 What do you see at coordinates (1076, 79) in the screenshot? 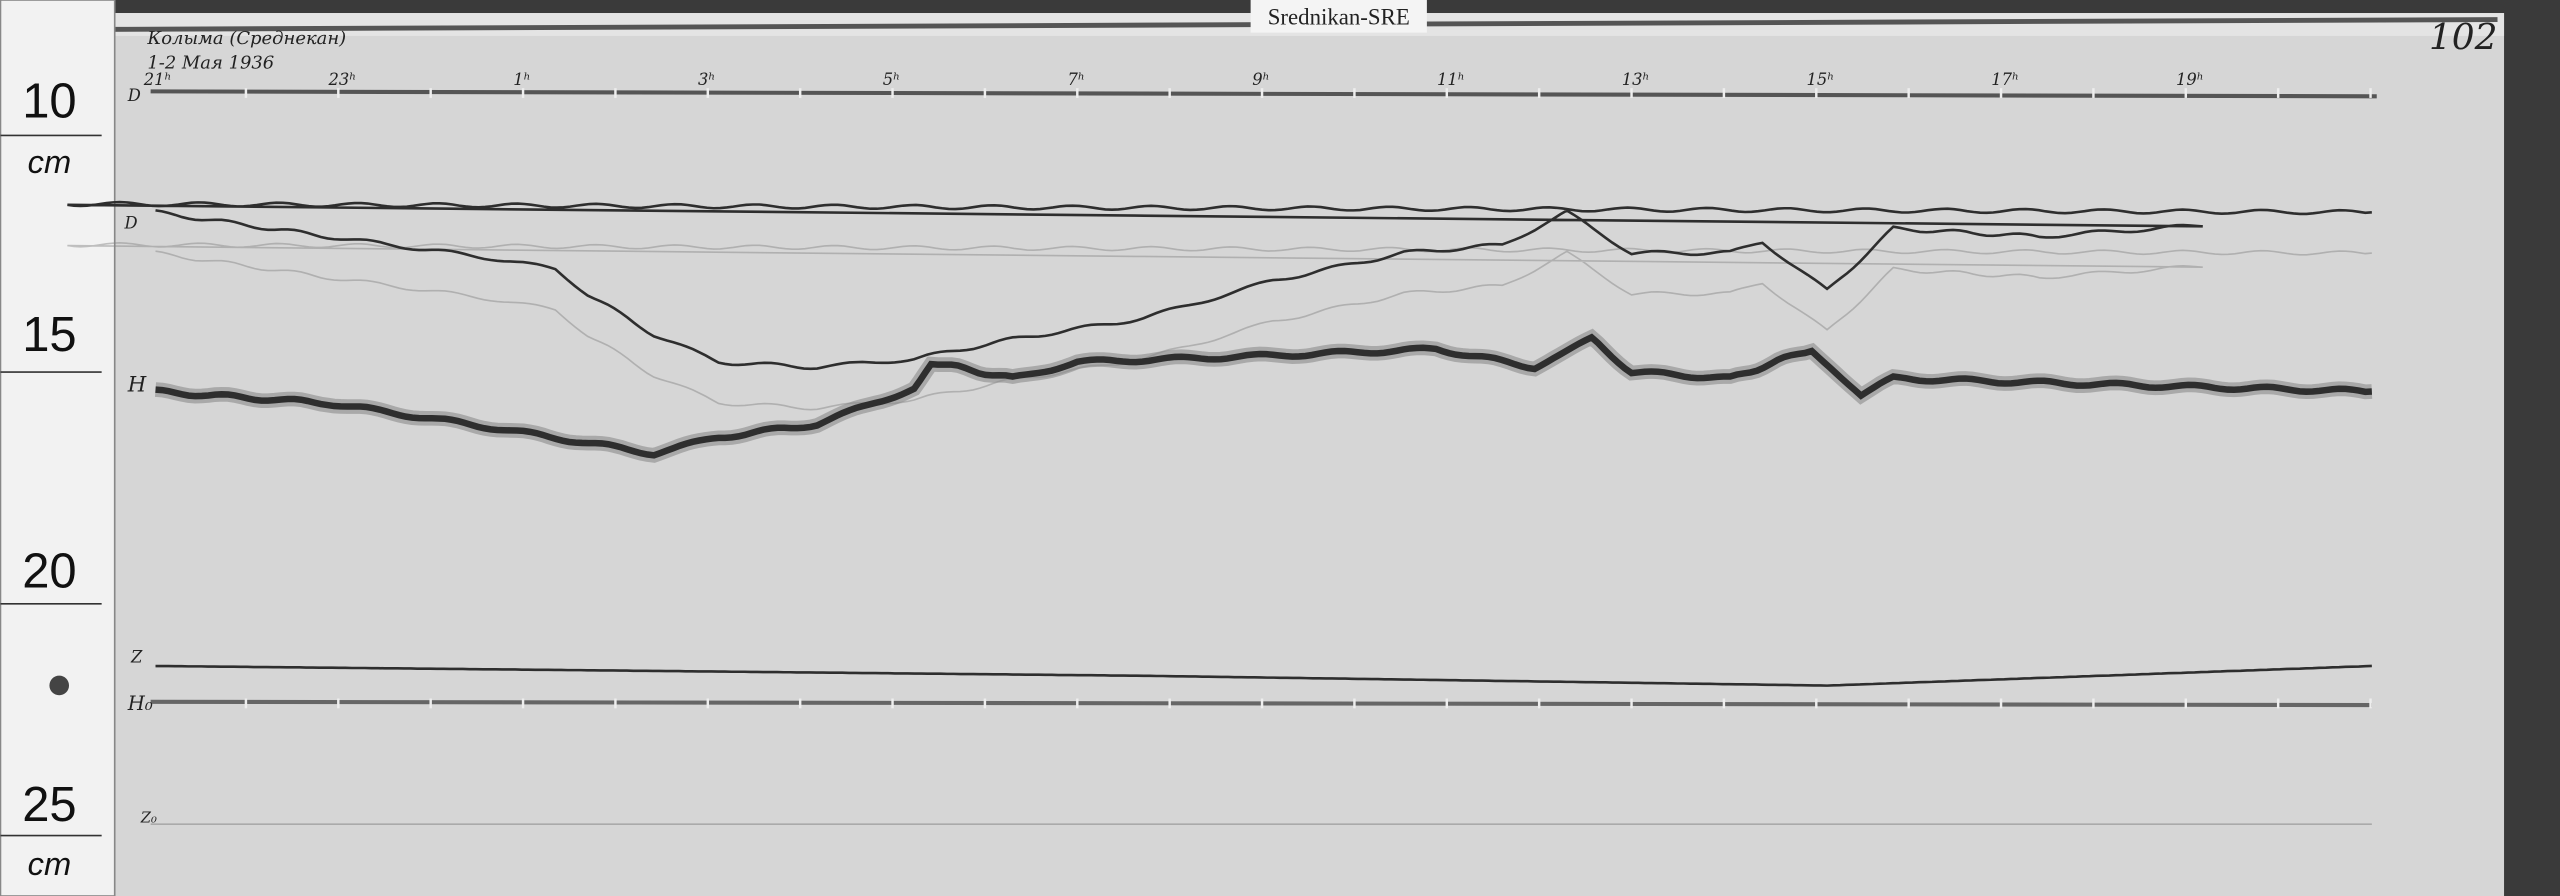
I see `x-tick-label: 7ʰ` at bounding box center [1076, 79].